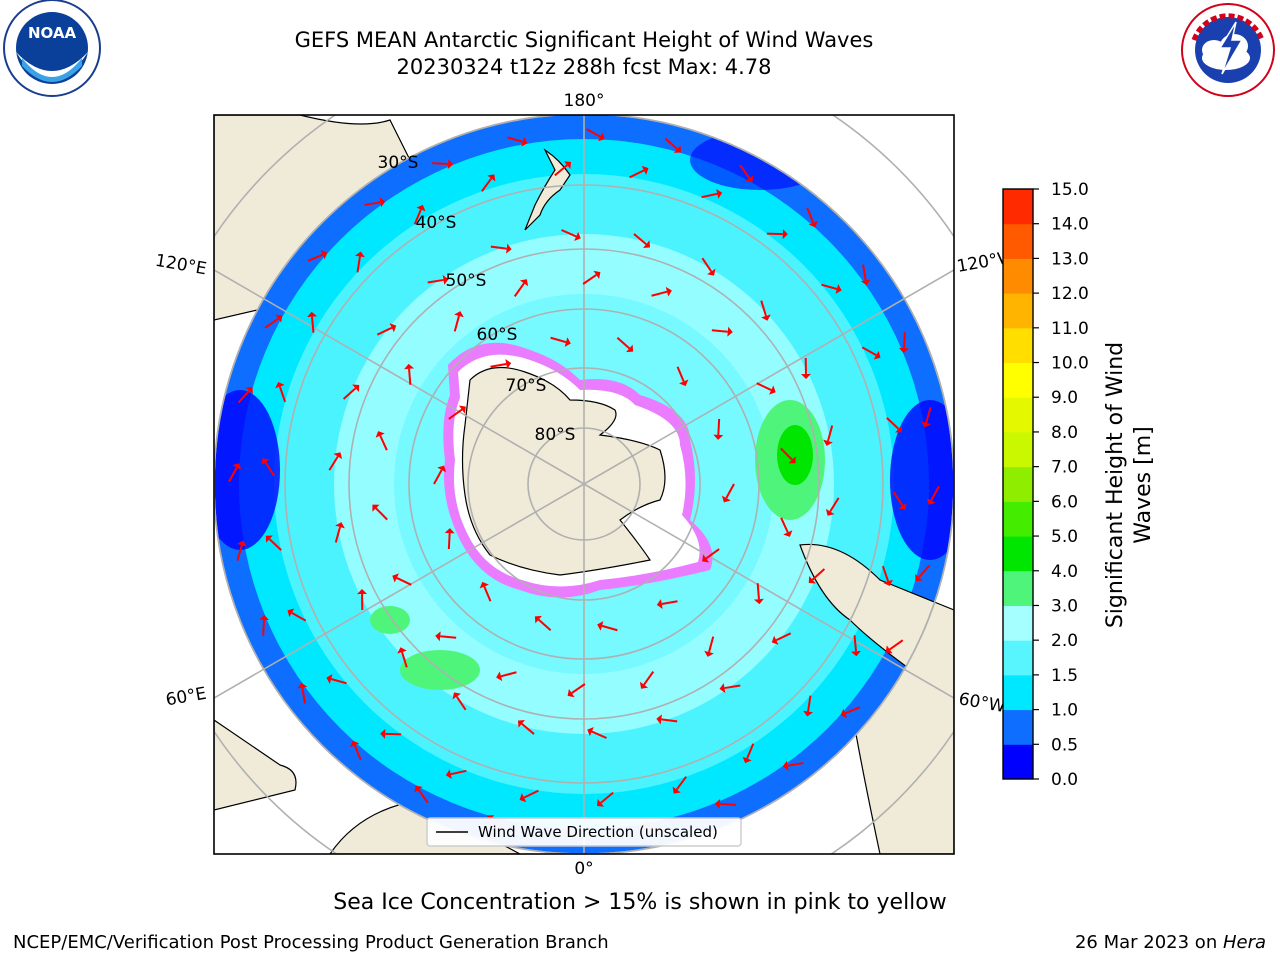 The height and width of the screenshot is (960, 1280). I want to click on colorbar-tick-label: 10.0, so click(1070, 364).